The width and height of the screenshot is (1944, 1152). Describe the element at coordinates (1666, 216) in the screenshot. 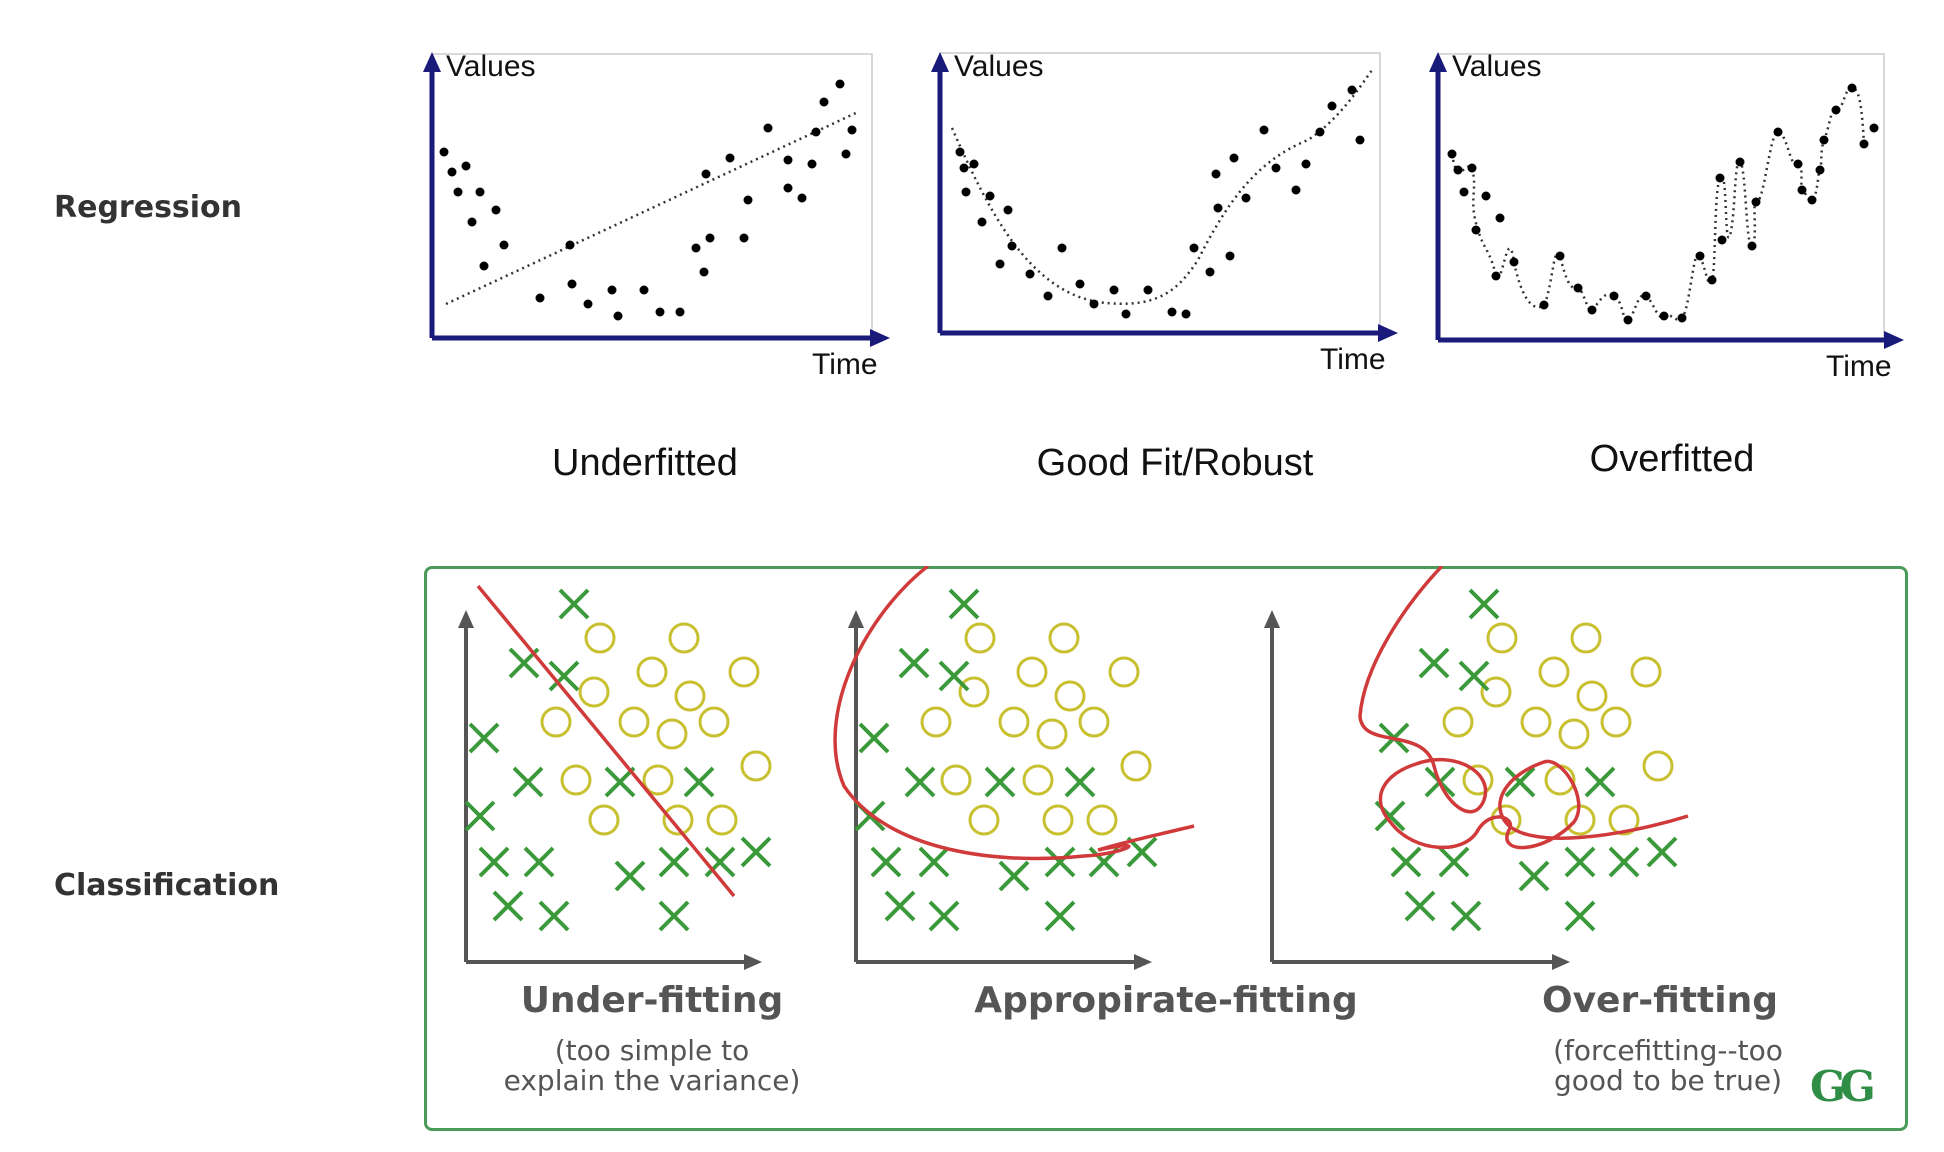

I see `regression-overfitted-plot: Values Time` at that location.